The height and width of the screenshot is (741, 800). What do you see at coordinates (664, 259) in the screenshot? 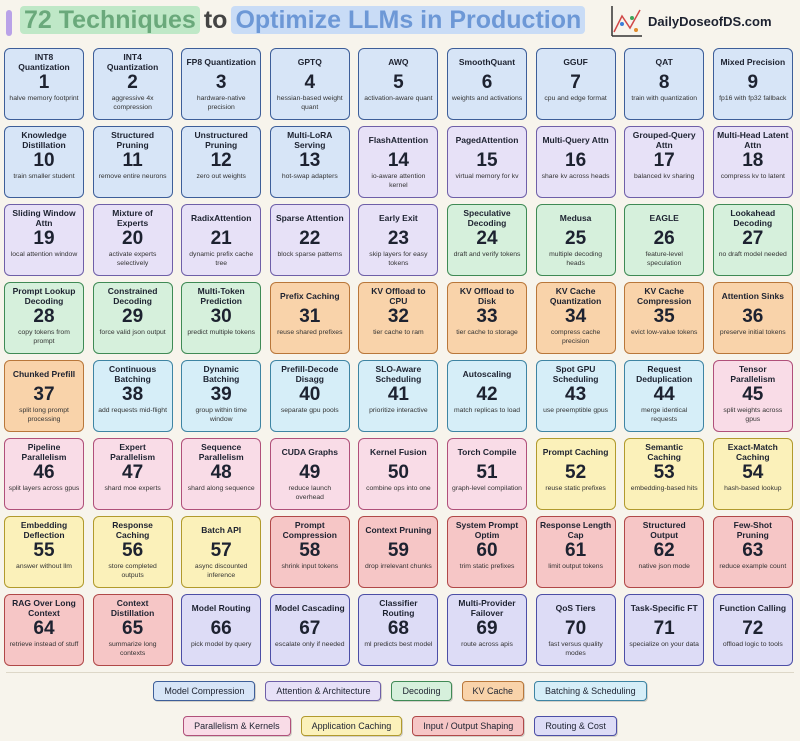
I see `card-desc: feature-level speculation` at bounding box center [664, 259].